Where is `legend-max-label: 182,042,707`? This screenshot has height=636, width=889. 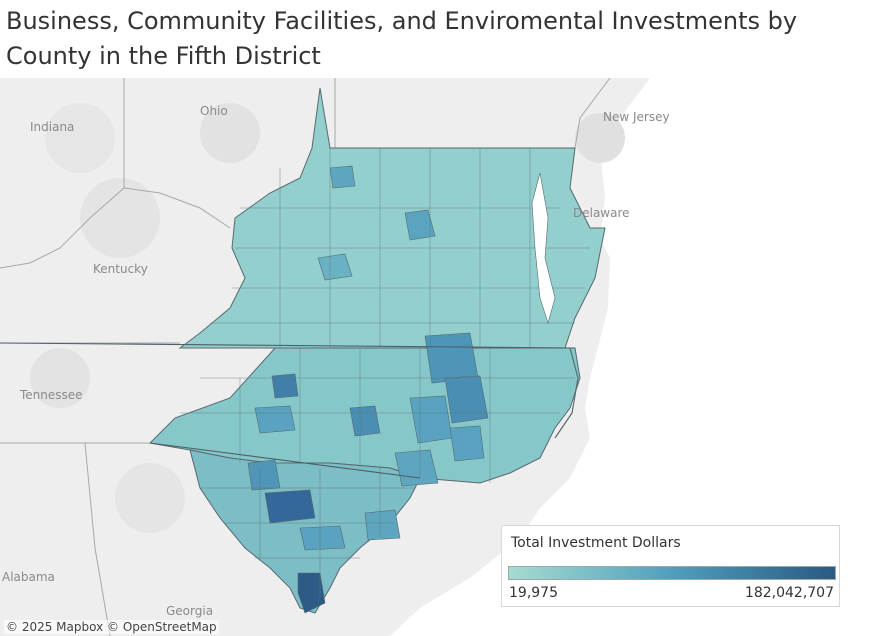 legend-max-label: 182,042,707 is located at coordinates (789, 593).